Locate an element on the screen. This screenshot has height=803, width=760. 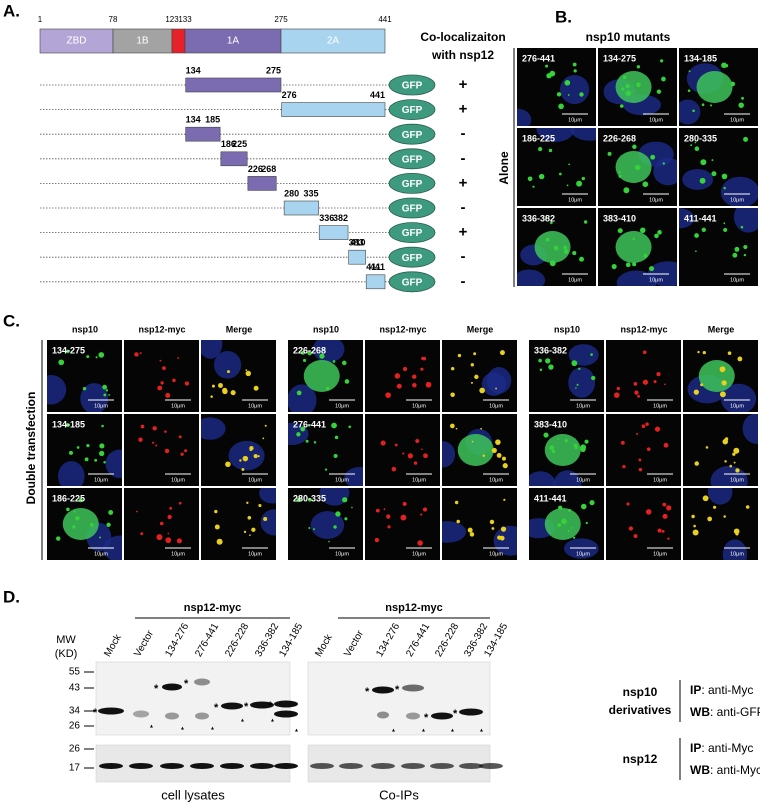
position-label: 275 is located at coordinates (281, 19).